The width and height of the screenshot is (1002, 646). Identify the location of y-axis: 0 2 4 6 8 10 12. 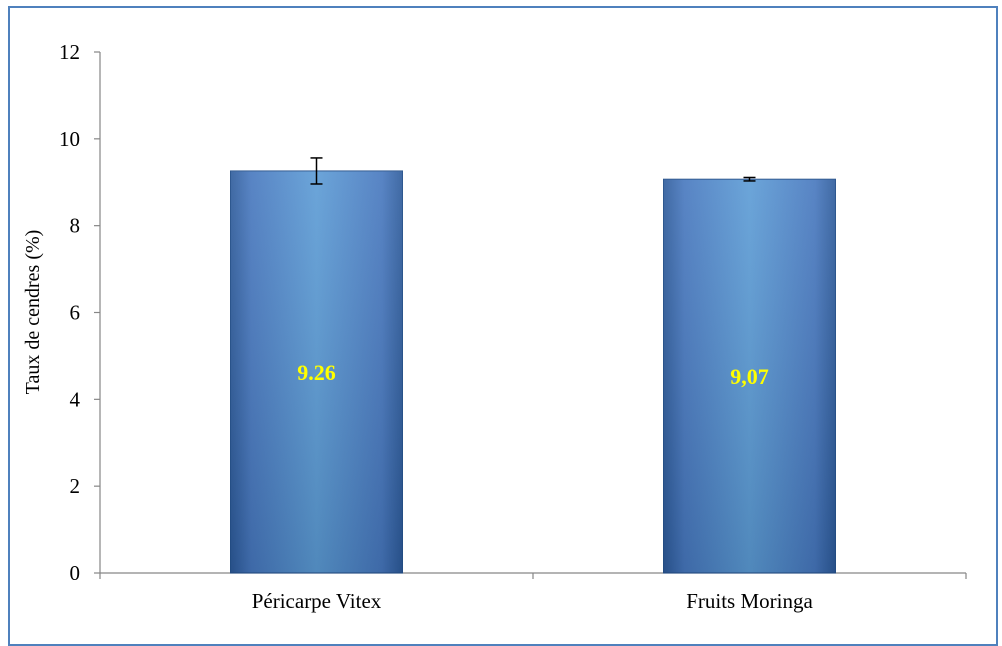
(80, 312).